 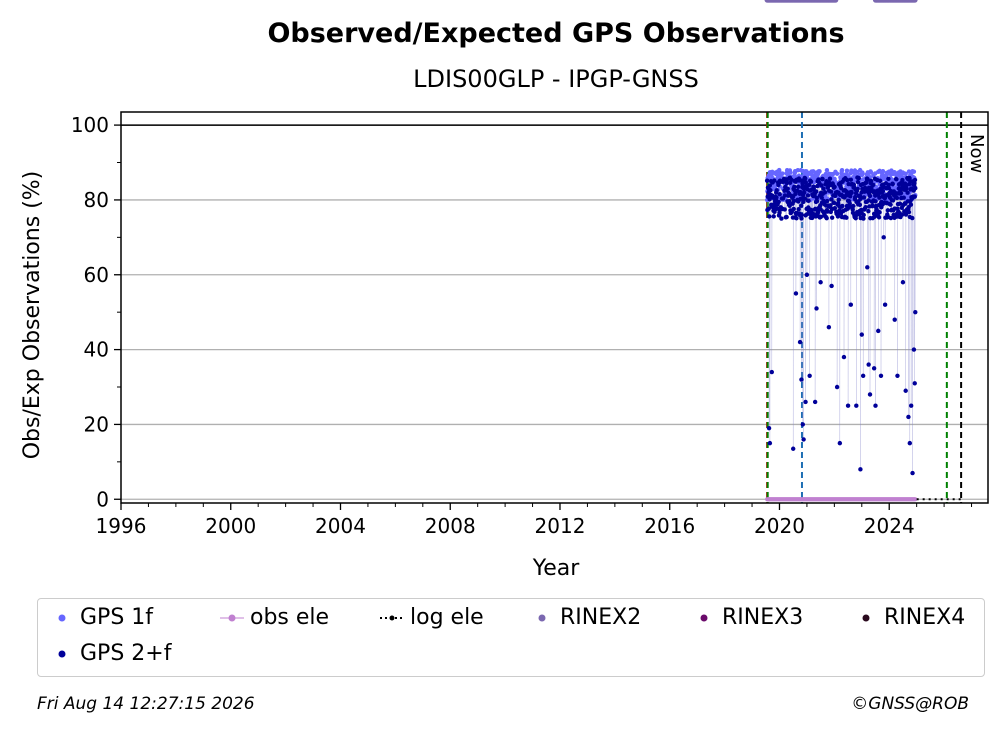 What do you see at coordinates (32, 315) in the screenshot?
I see `y-axis-label: Obs/Exp Observations (%)` at bounding box center [32, 315].